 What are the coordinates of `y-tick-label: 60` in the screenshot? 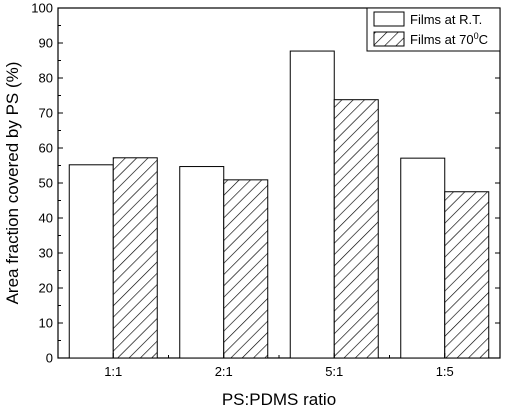 It's located at (46, 148).